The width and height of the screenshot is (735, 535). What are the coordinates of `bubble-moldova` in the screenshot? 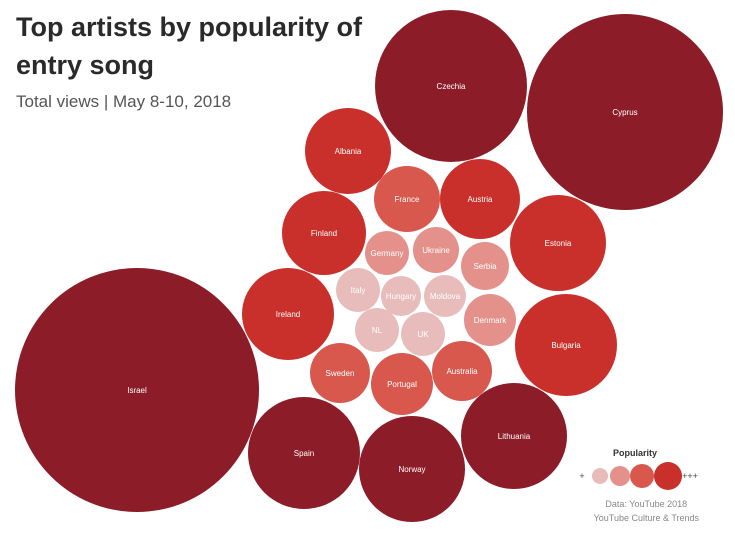 It's located at (445, 296).